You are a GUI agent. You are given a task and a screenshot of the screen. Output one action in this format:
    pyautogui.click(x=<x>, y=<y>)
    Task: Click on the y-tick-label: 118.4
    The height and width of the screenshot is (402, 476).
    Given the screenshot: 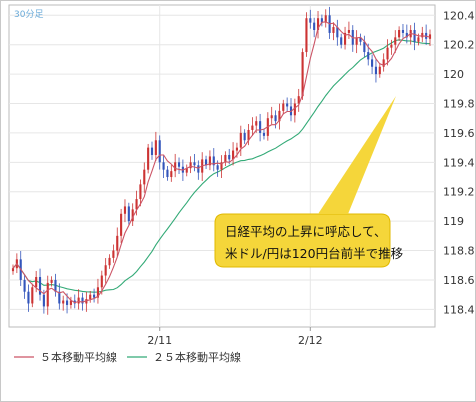 What is the action you would take?
    pyautogui.click(x=459, y=309)
    